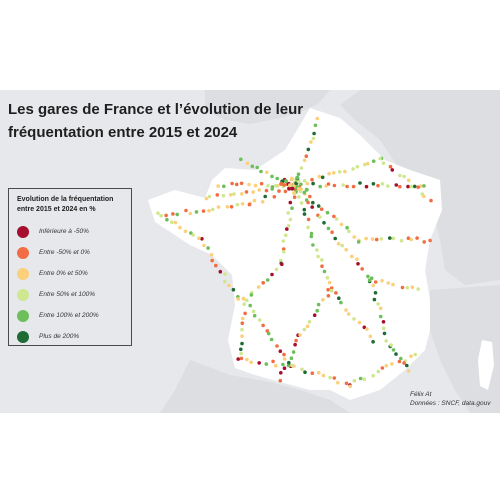 The image size is (500, 500). Describe the element at coordinates (59, 336) in the screenshot. I see `legend-label: Plus de 200%` at that location.